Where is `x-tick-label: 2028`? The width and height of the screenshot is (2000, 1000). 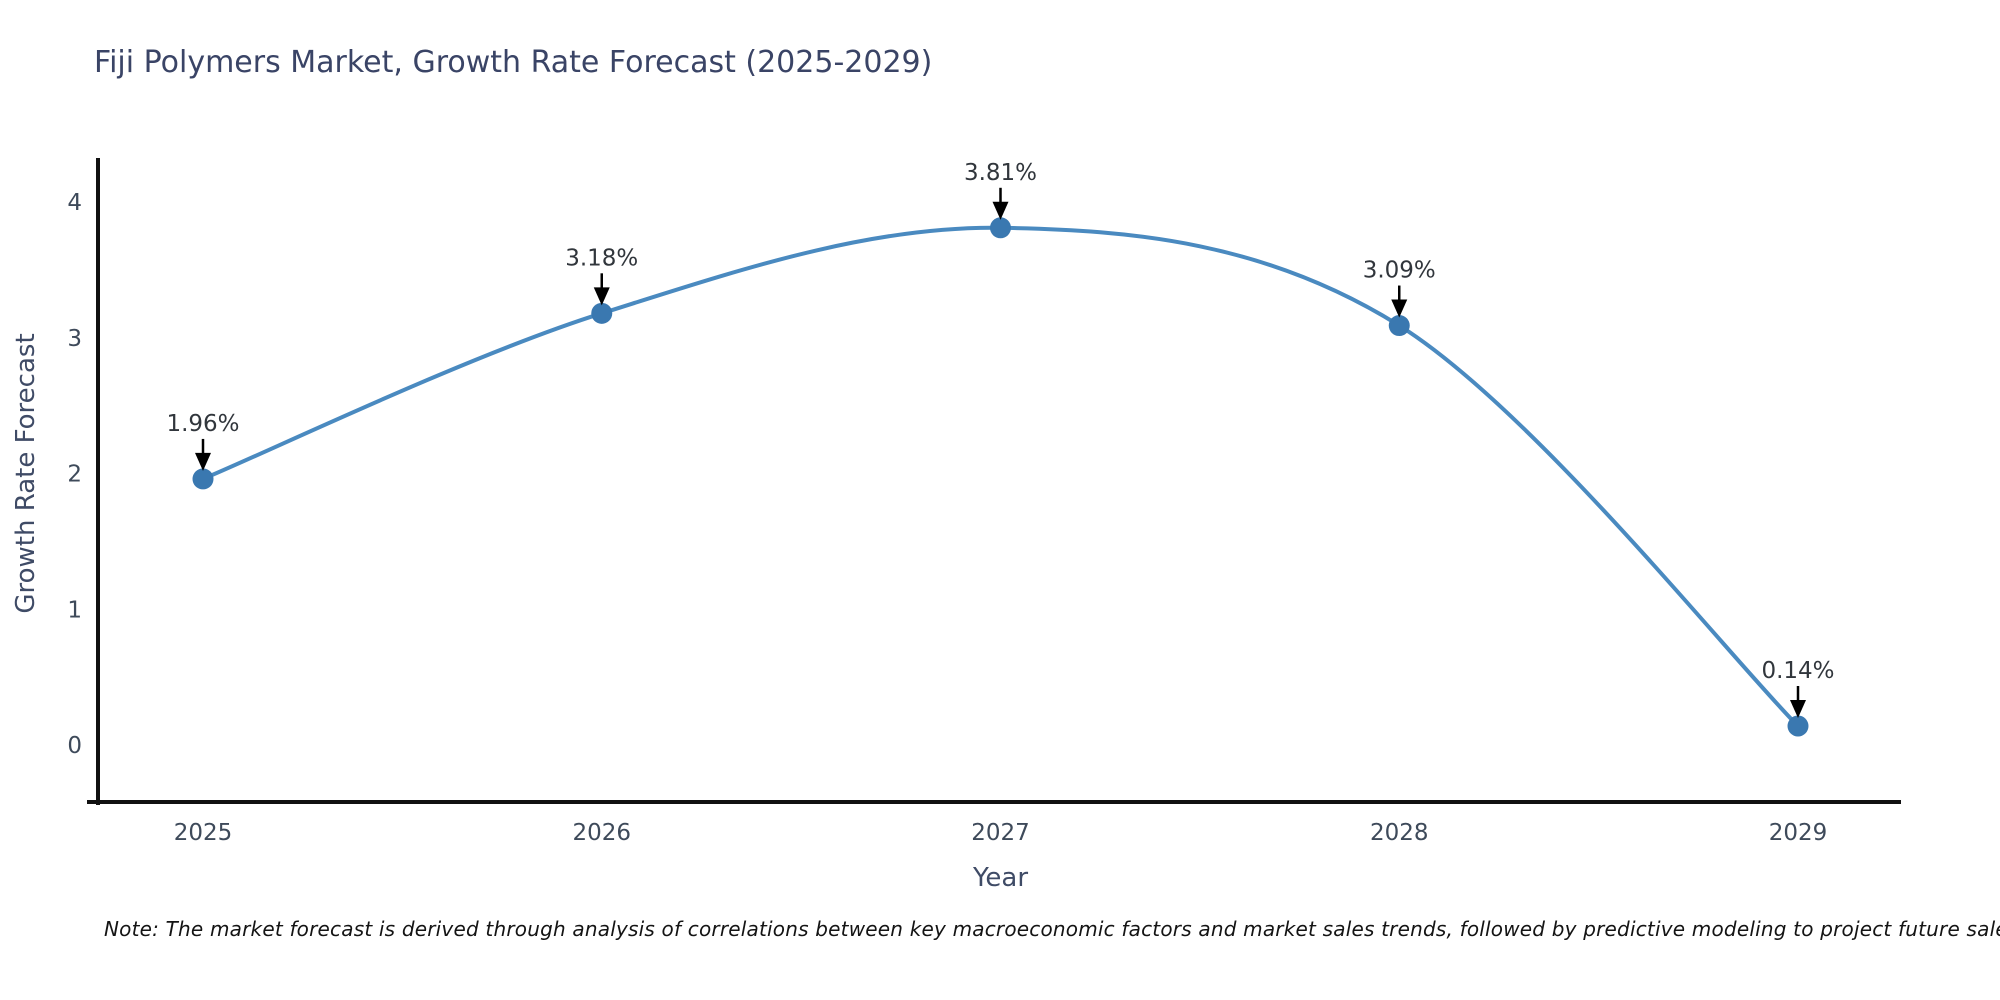 x-tick-label: 2028 is located at coordinates (1399, 833).